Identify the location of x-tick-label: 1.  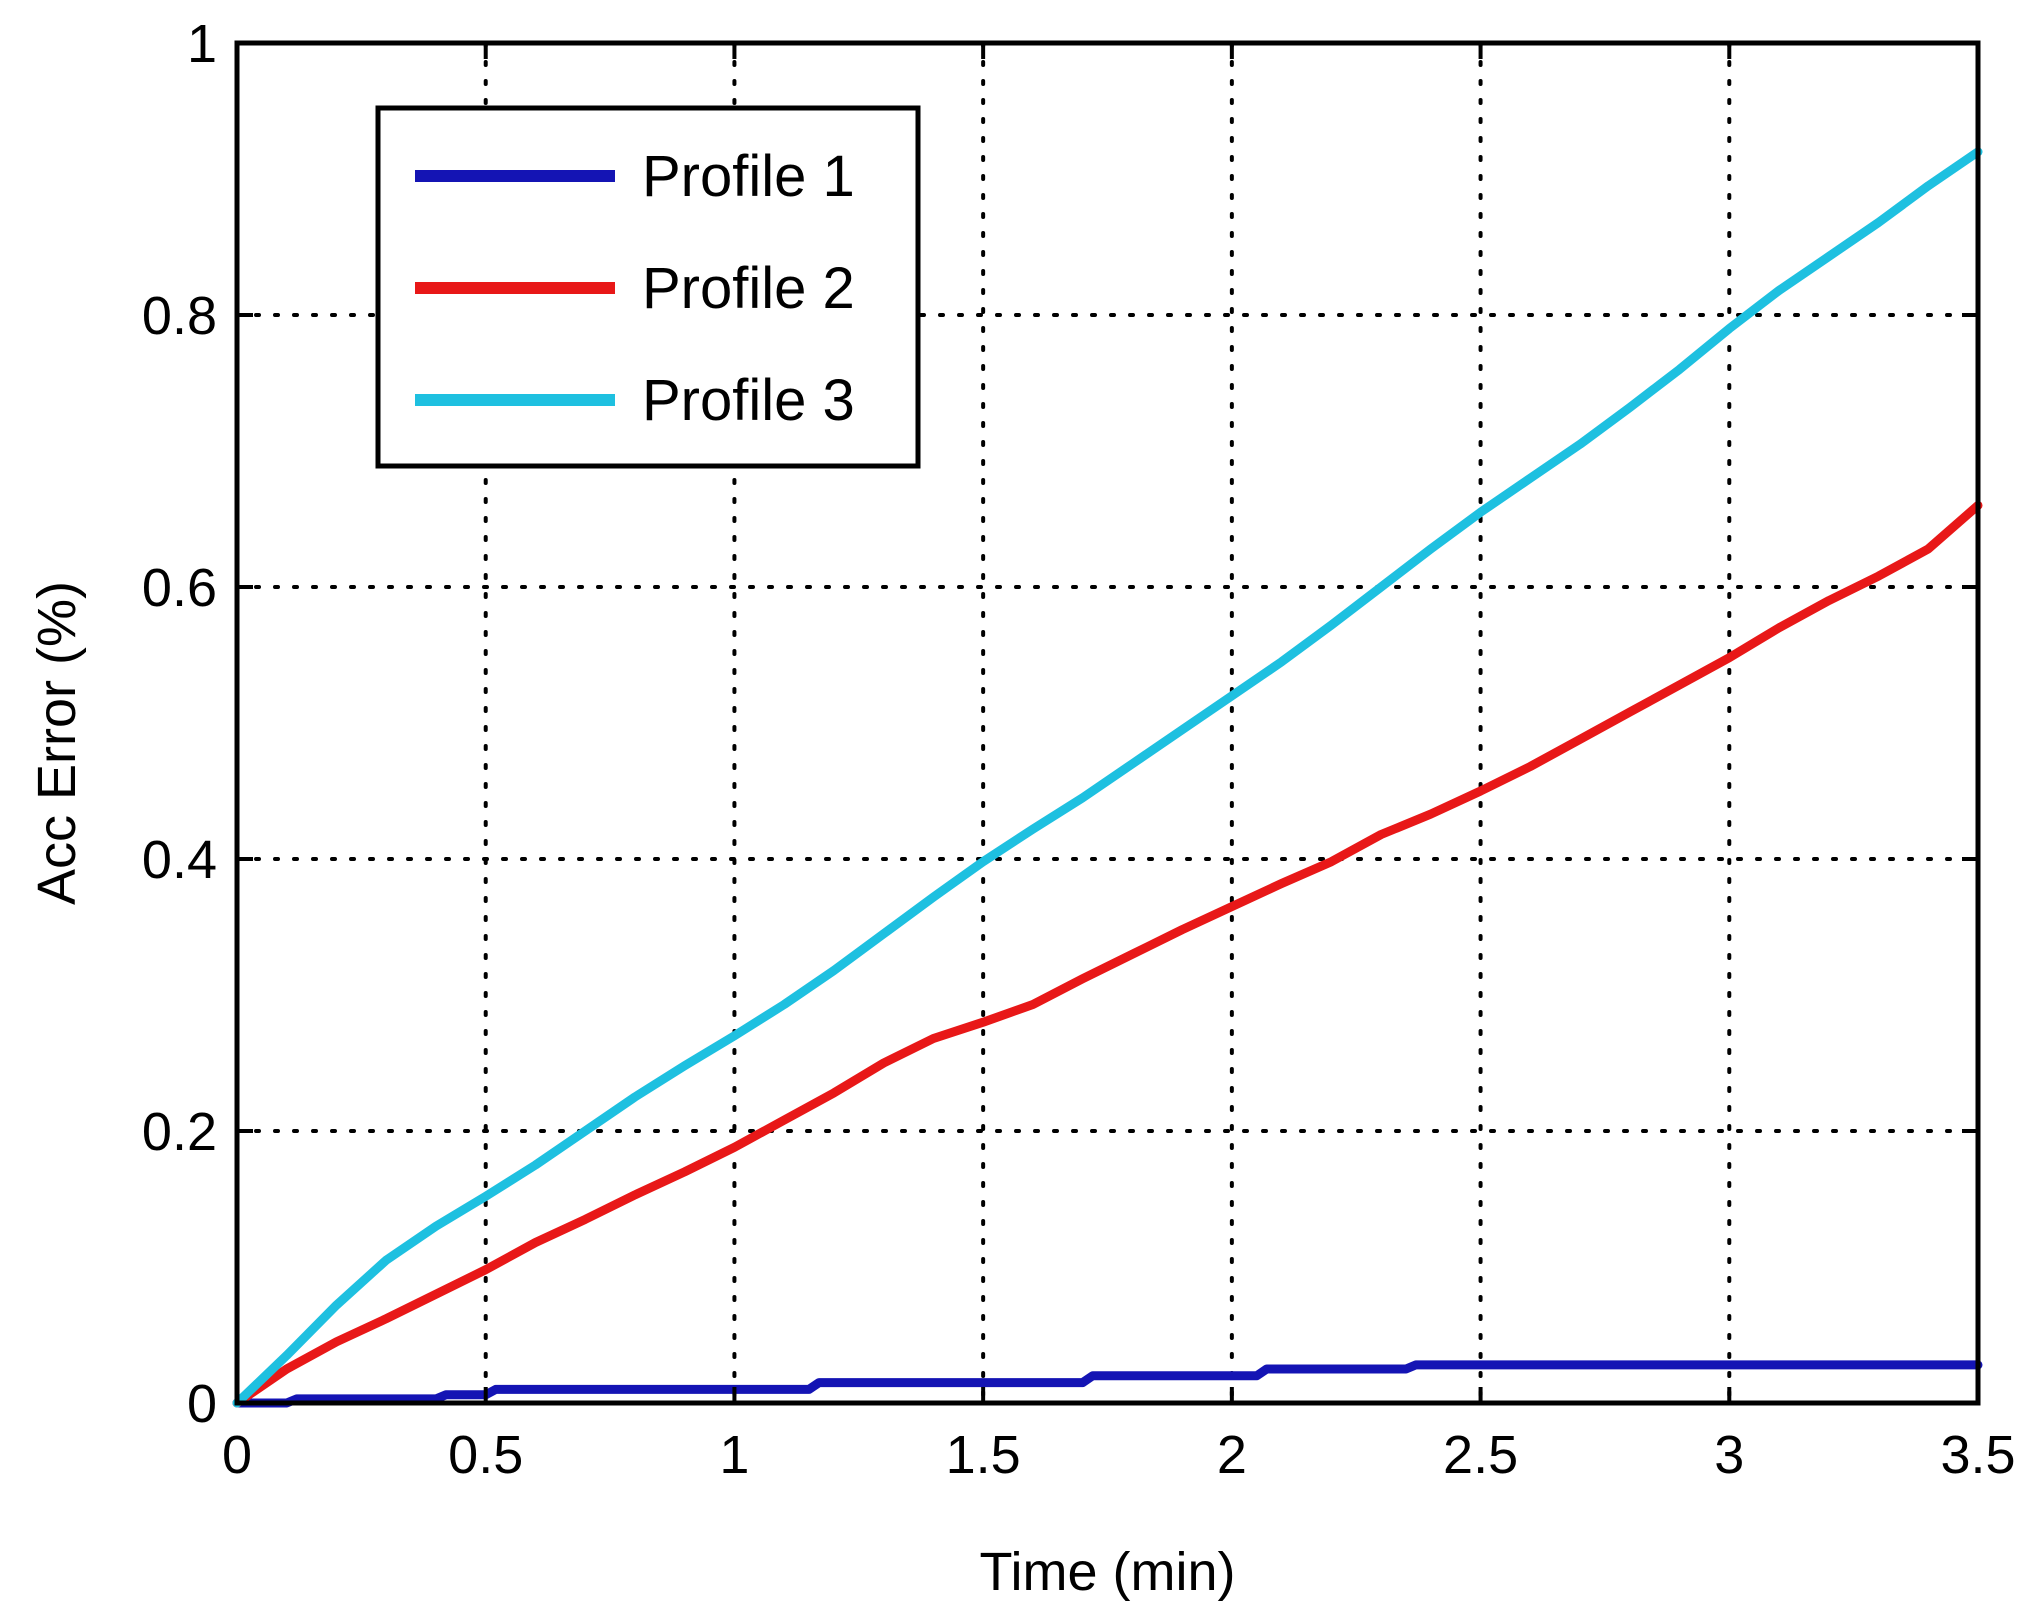
(734, 1455).